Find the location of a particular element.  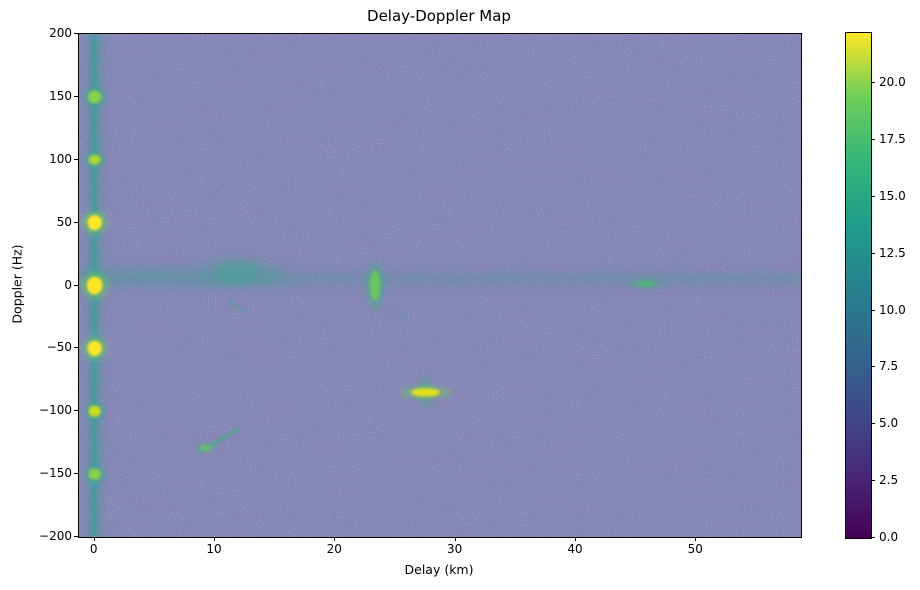

x-tick-label: 50 is located at coordinates (695, 549).